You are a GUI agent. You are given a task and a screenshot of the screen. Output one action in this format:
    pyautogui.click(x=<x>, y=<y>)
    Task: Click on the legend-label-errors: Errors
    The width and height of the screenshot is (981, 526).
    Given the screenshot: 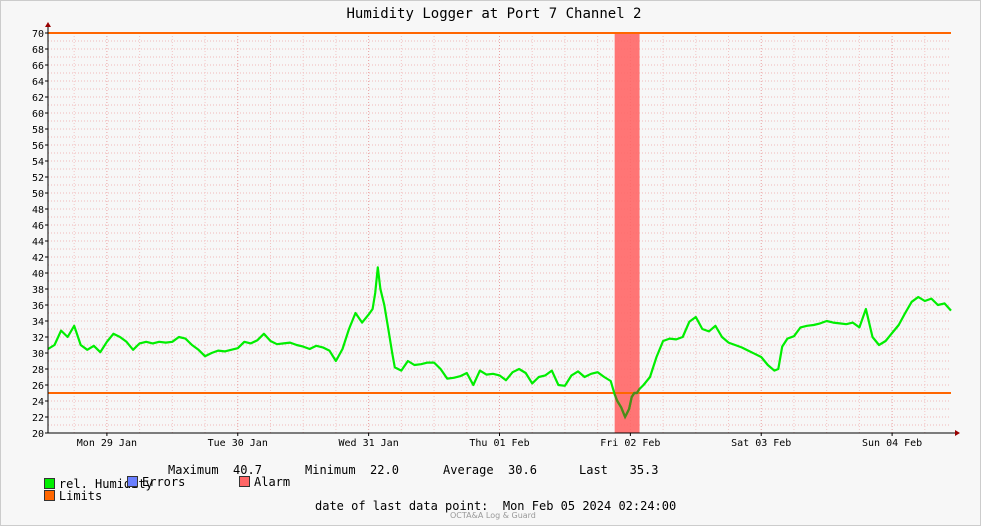 What is the action you would take?
    pyautogui.click(x=164, y=482)
    